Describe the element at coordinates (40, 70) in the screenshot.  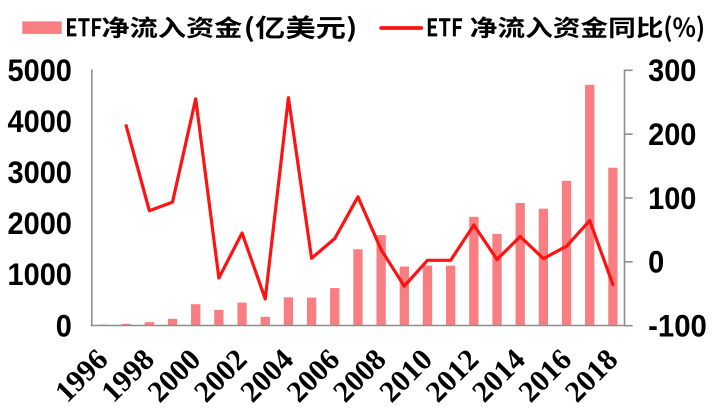
I see `svg-text: 5000` at that location.